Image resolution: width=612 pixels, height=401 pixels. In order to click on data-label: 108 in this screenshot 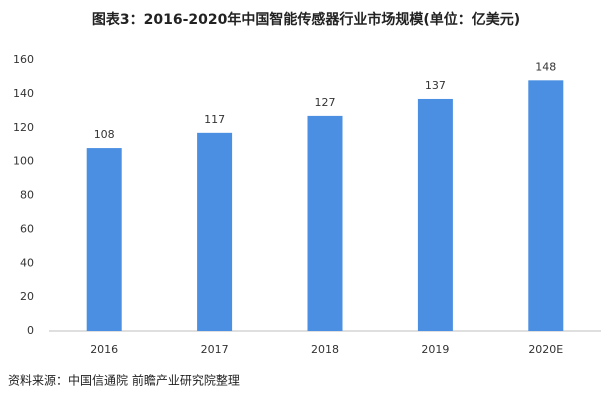, I will do `click(104, 134)`.